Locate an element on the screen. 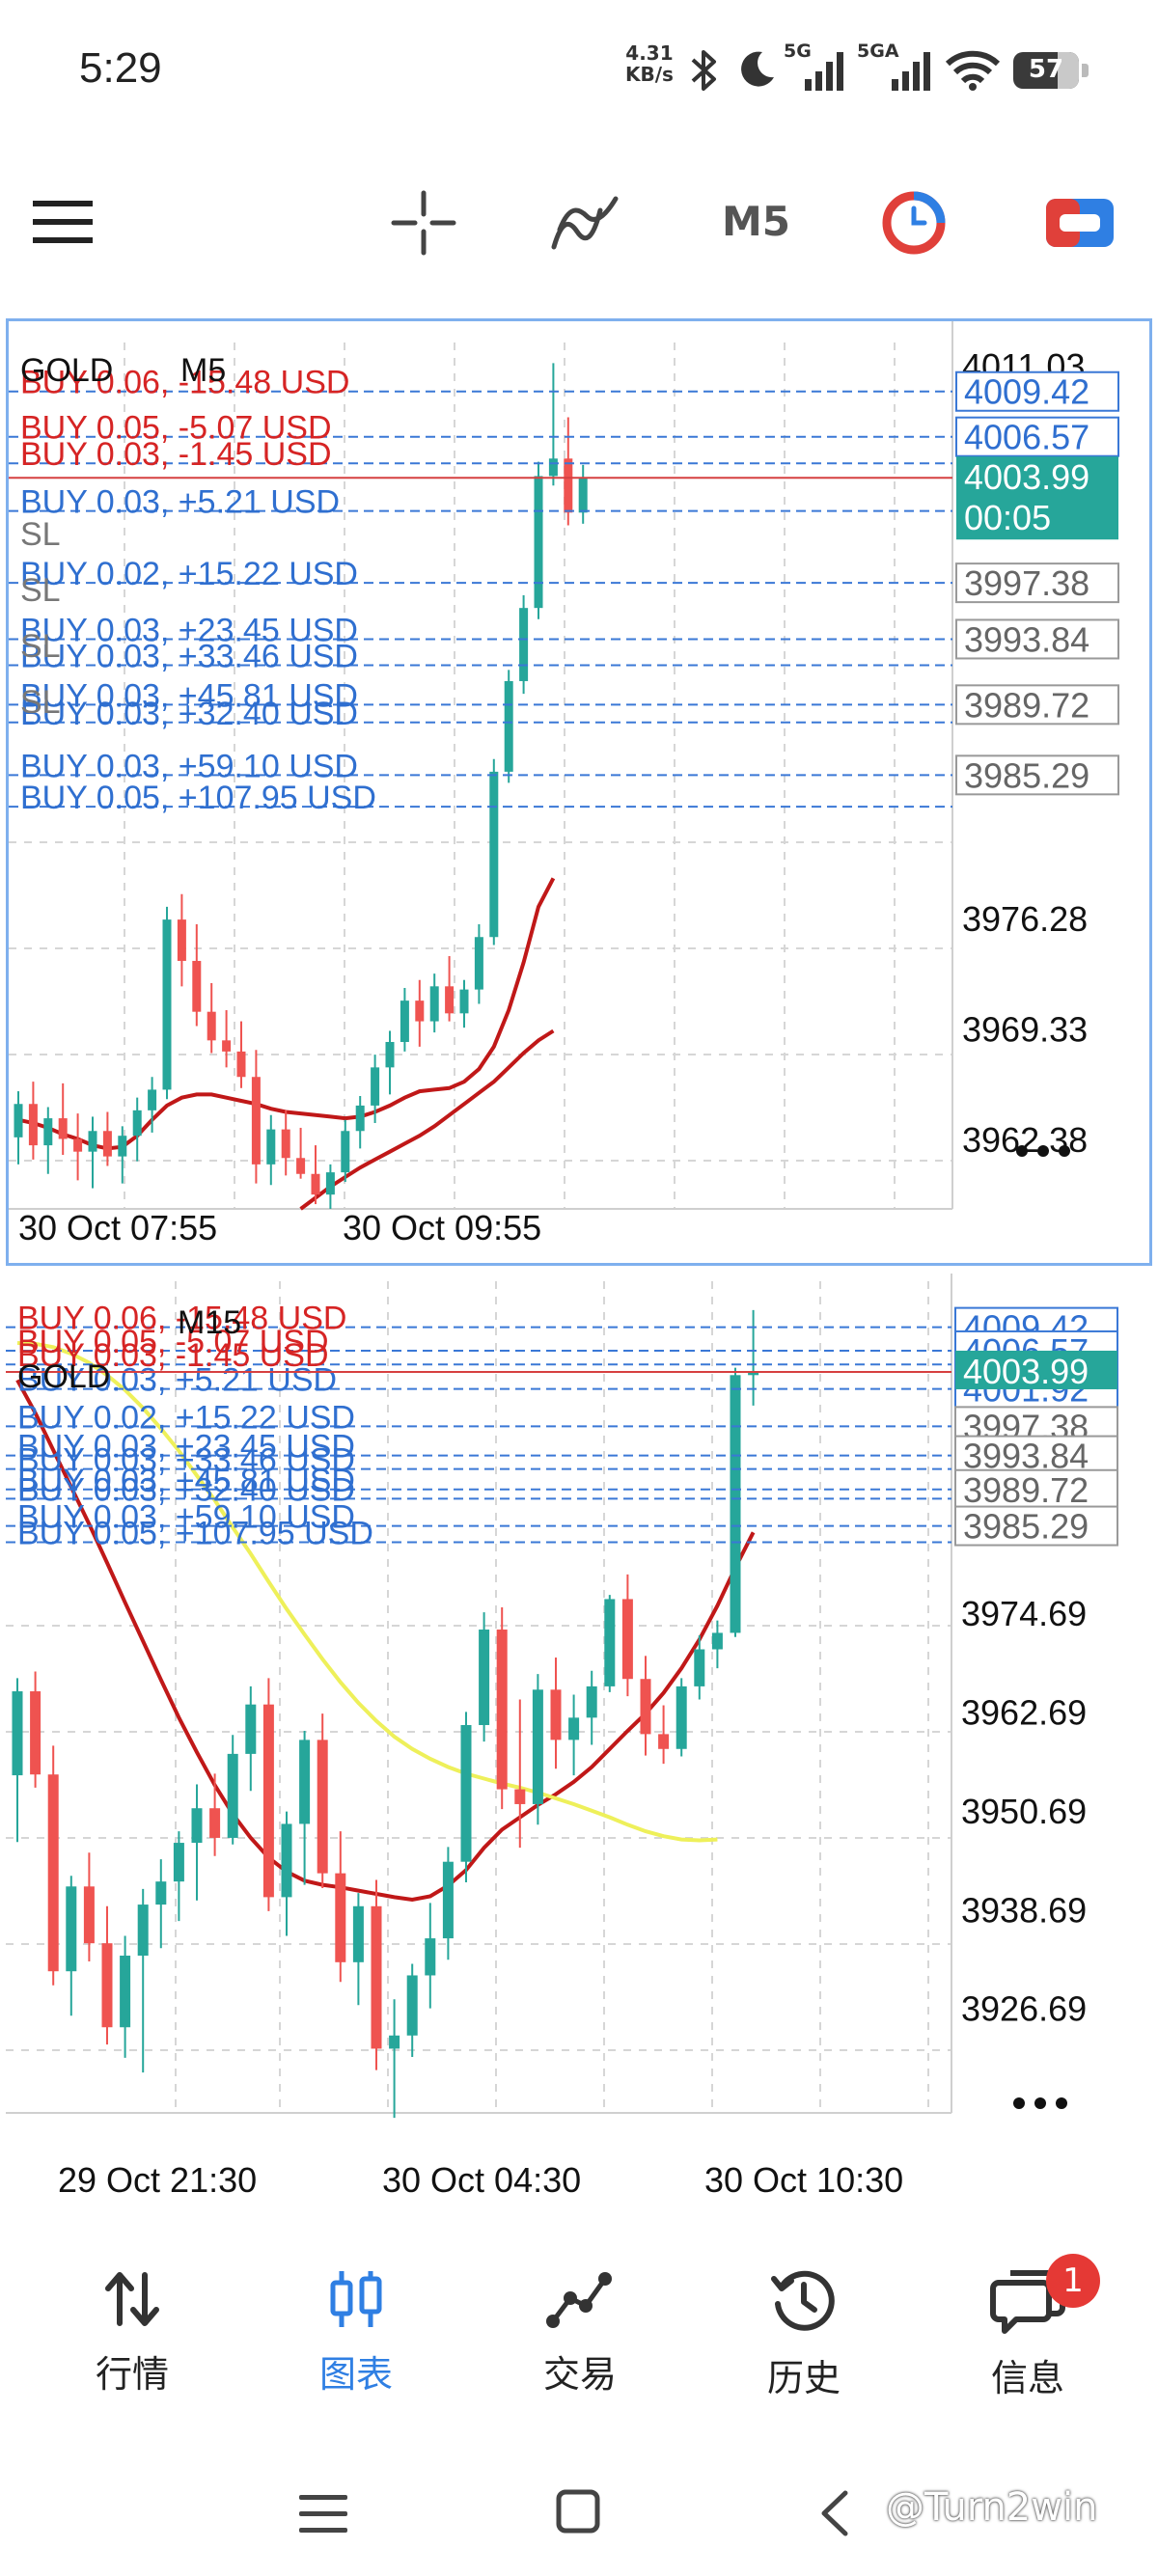 The image size is (1158, 2576). network-type-2: 5GA is located at coordinates (878, 52).